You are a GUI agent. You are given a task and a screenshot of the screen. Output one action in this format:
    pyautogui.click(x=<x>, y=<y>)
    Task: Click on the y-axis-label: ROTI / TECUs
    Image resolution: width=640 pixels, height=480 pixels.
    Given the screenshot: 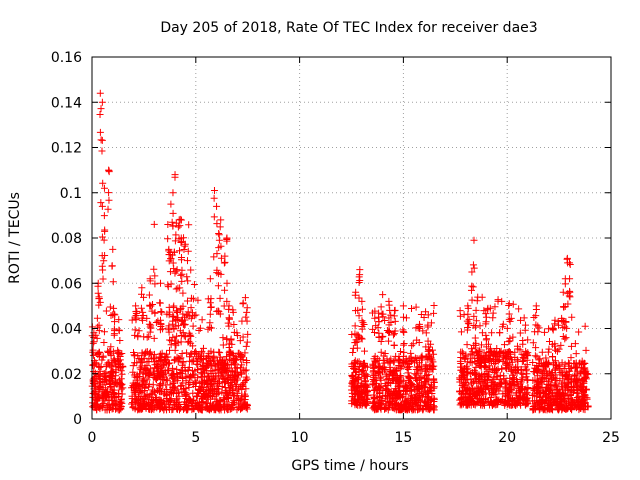 What is the action you would take?
    pyautogui.click(x=15, y=238)
    